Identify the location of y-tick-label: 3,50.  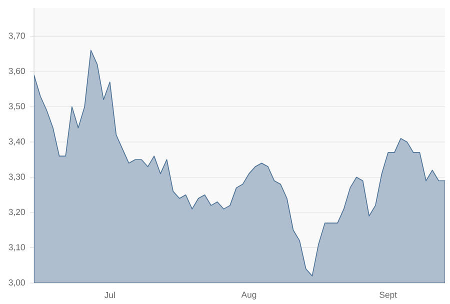
(16, 106).